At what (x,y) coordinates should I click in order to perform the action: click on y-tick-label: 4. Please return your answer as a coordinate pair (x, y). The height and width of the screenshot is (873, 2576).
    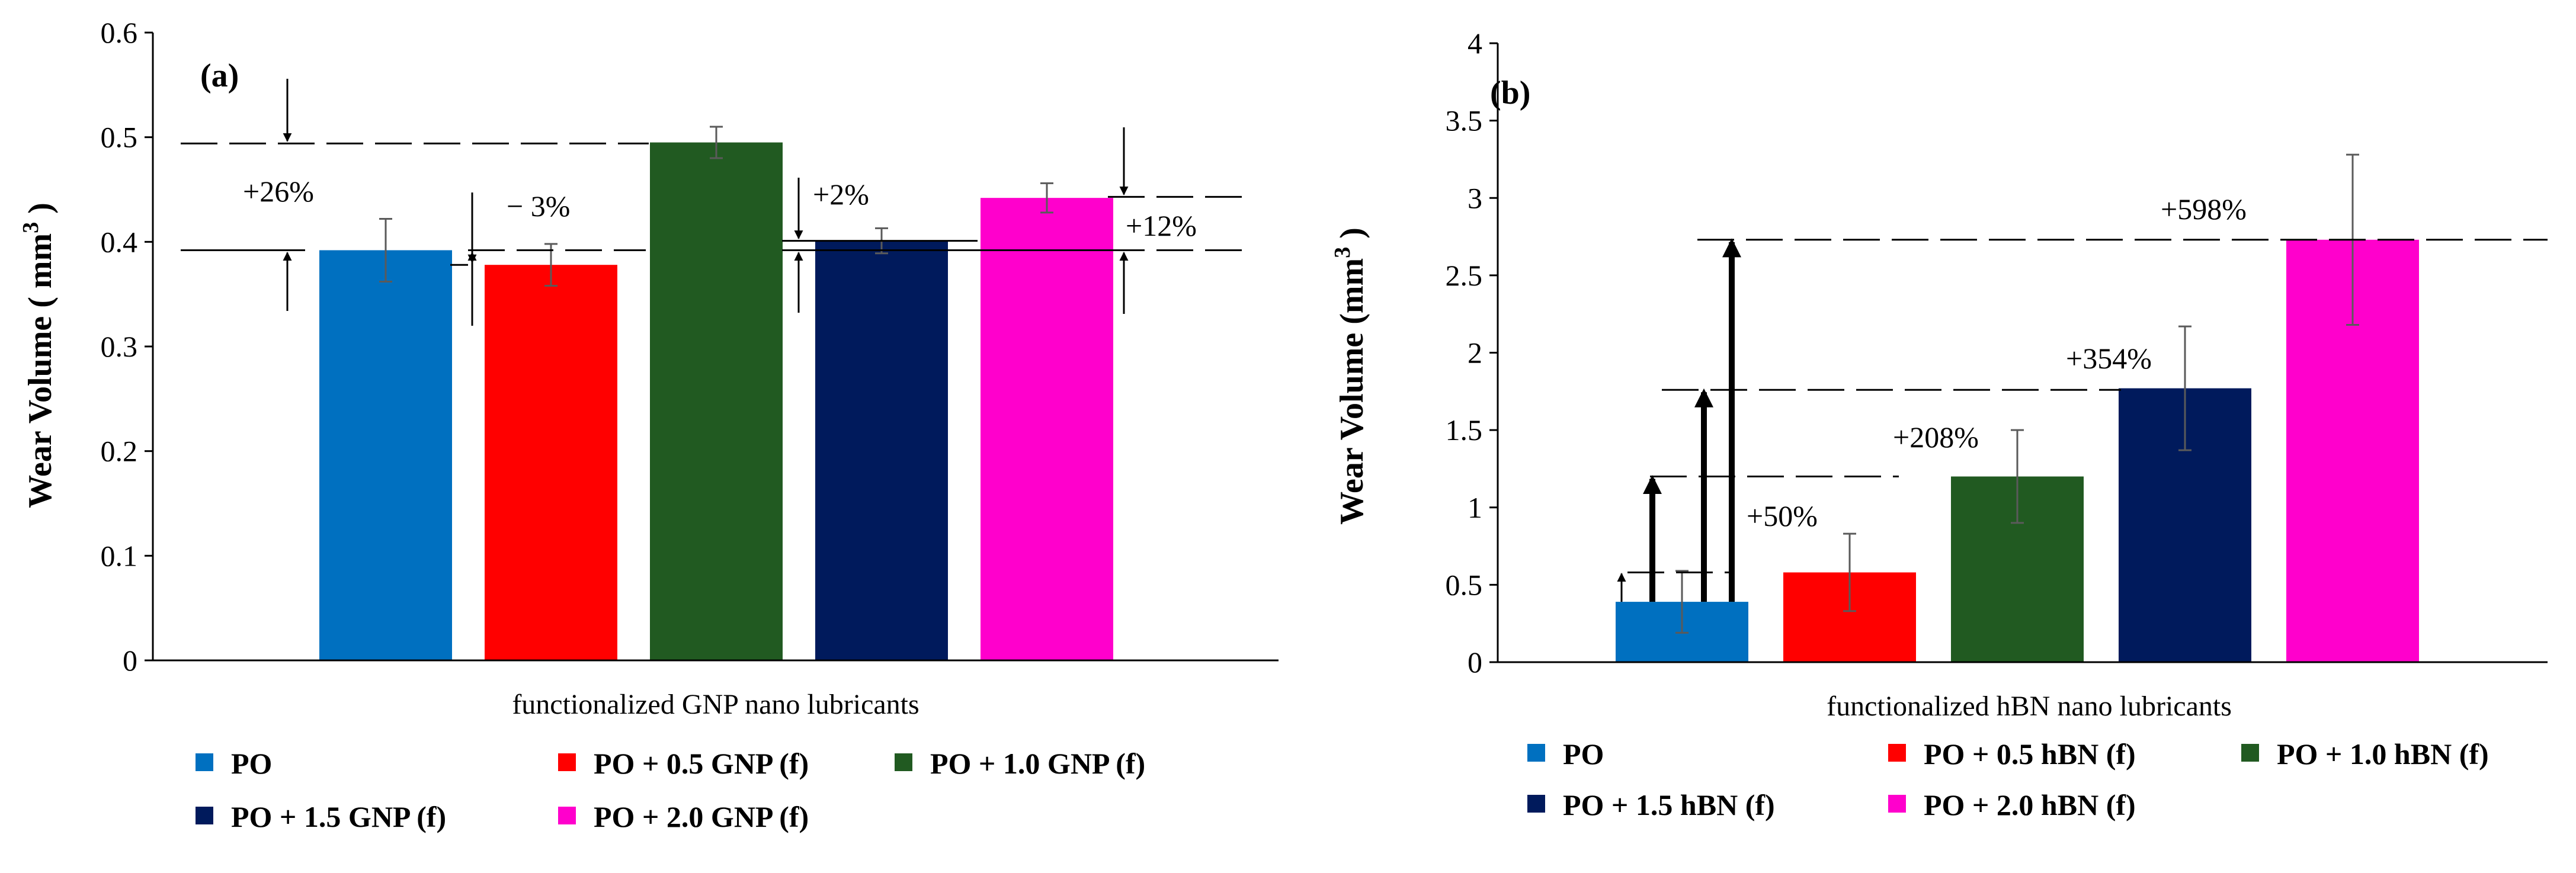
    Looking at the image, I should click on (1475, 44).